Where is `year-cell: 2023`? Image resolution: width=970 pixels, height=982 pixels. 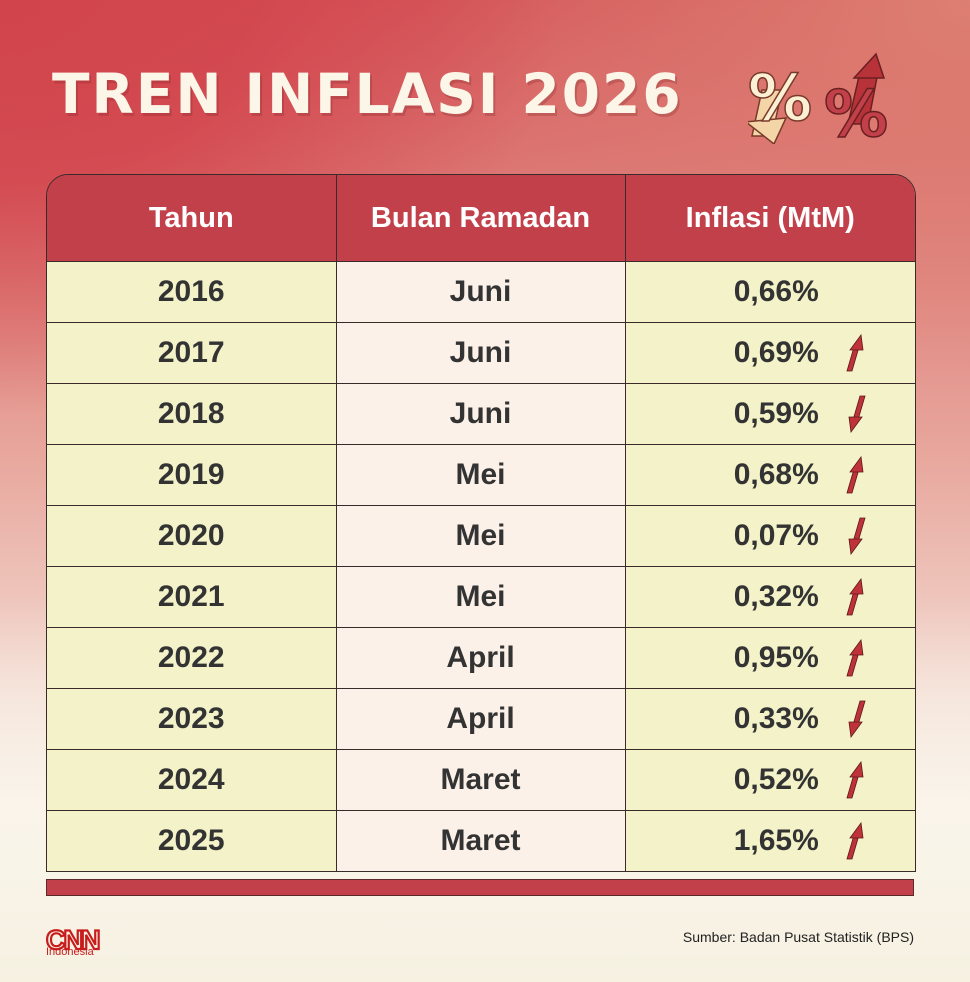 year-cell: 2023 is located at coordinates (191, 719).